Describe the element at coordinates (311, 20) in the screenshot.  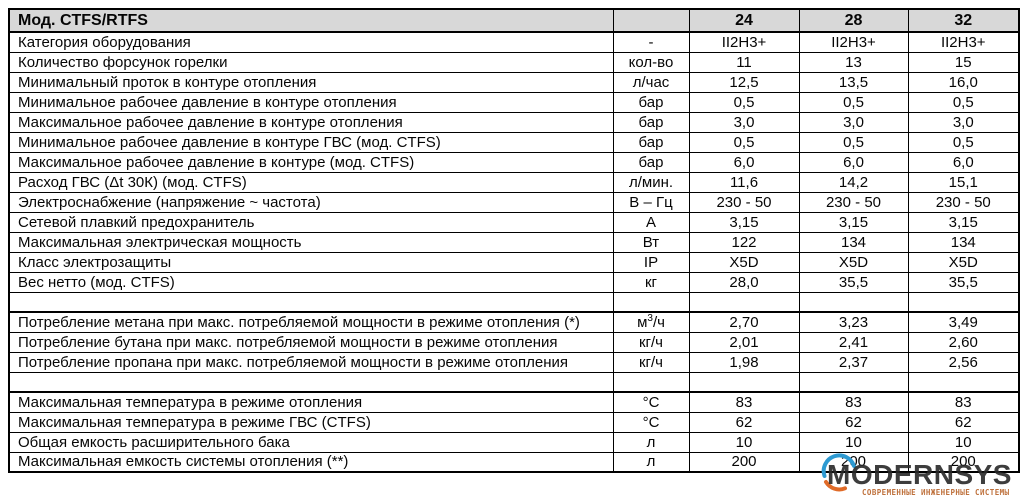
I see `table-title: Мод. CTFS/RTFS` at that location.